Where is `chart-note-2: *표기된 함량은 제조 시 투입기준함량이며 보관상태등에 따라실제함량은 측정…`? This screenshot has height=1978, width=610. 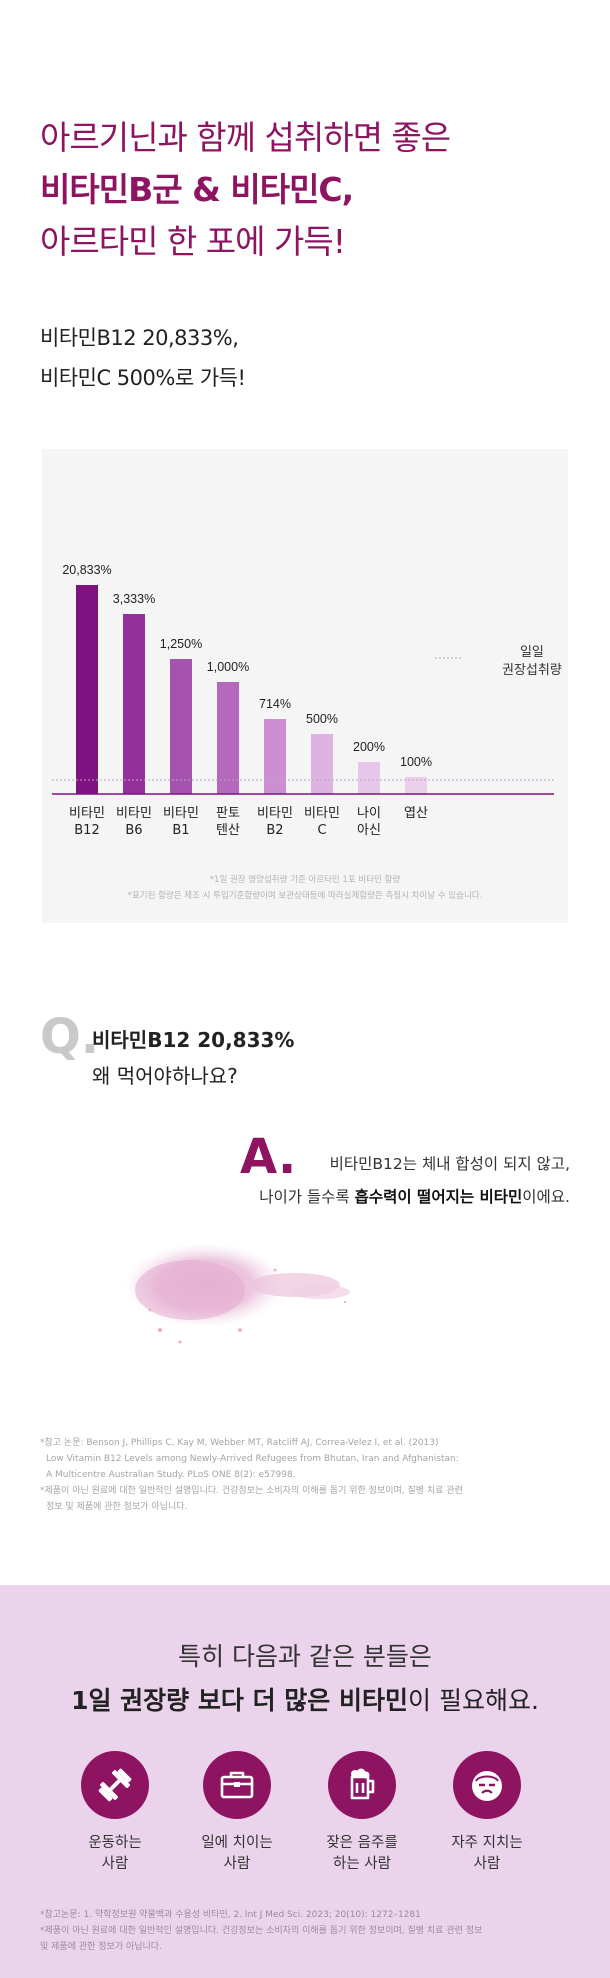
chart-note-2: *표기된 함량은 제조 시 투입기준함량이며 보관상태등에 따라실제함량은 측정… is located at coordinates (305, 896).